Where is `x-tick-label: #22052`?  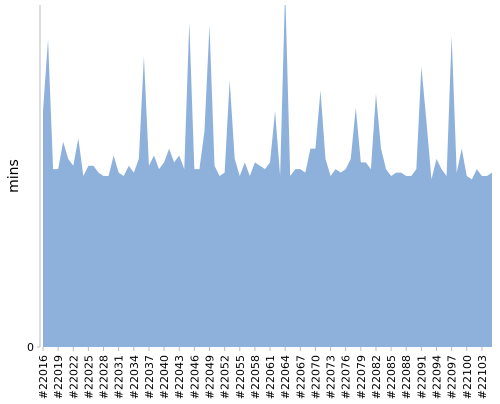 x-tick-label: #22052 is located at coordinates (225, 377).